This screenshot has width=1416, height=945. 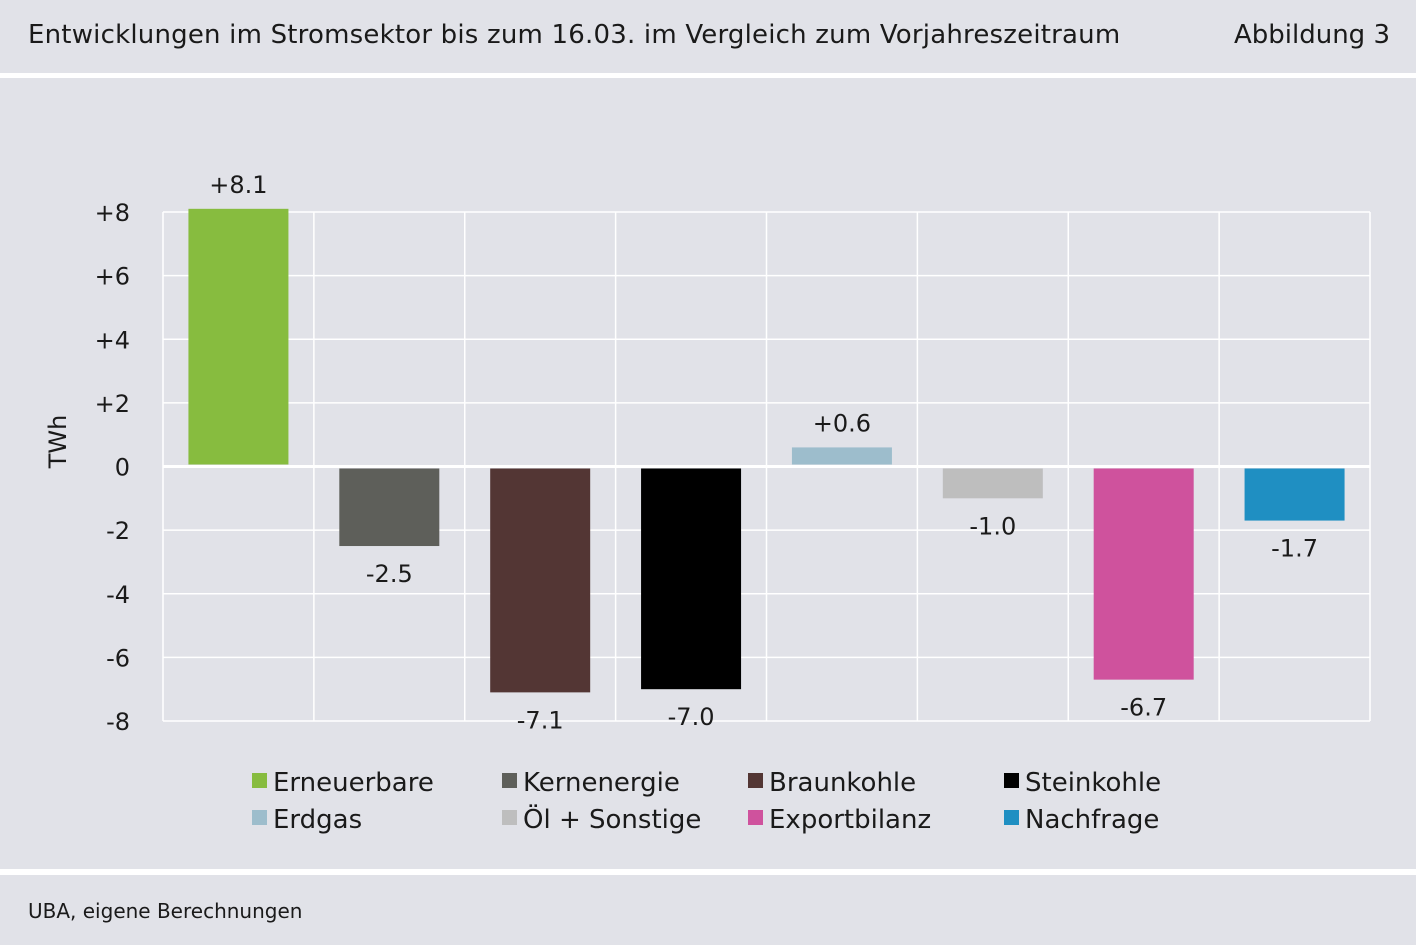 I want to click on data-label: -7.0, so click(x=691, y=717).